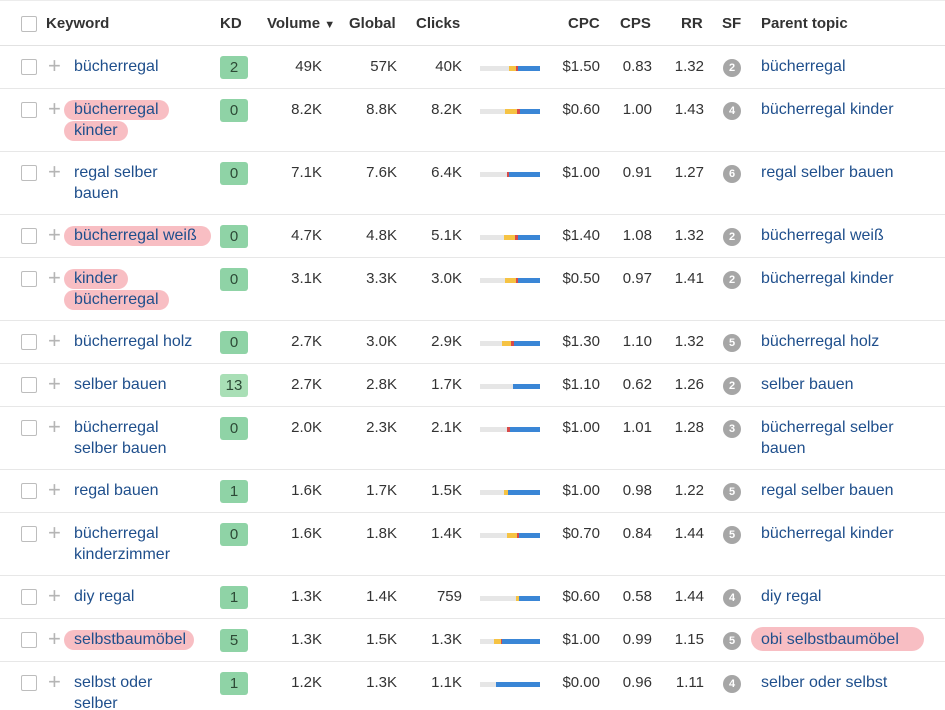 The height and width of the screenshot is (710, 945). Describe the element at coordinates (827, 427) in the screenshot. I see `parent-topic-text: bücherregal selber` at that location.